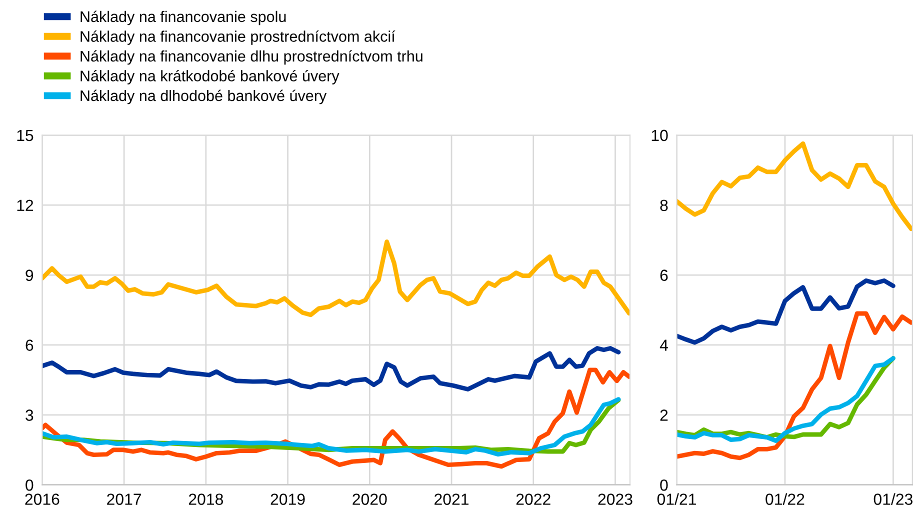  What do you see at coordinates (785, 499) in the screenshot?
I see `x-tick-label: 01/22` at bounding box center [785, 499].